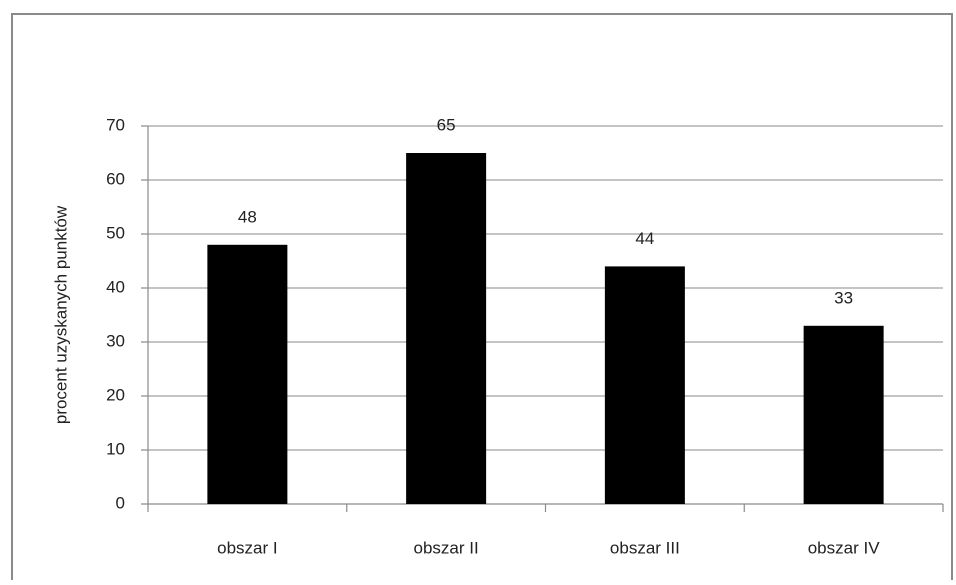 This screenshot has width=956, height=585. I want to click on y-tick-label: 60, so click(115, 178).